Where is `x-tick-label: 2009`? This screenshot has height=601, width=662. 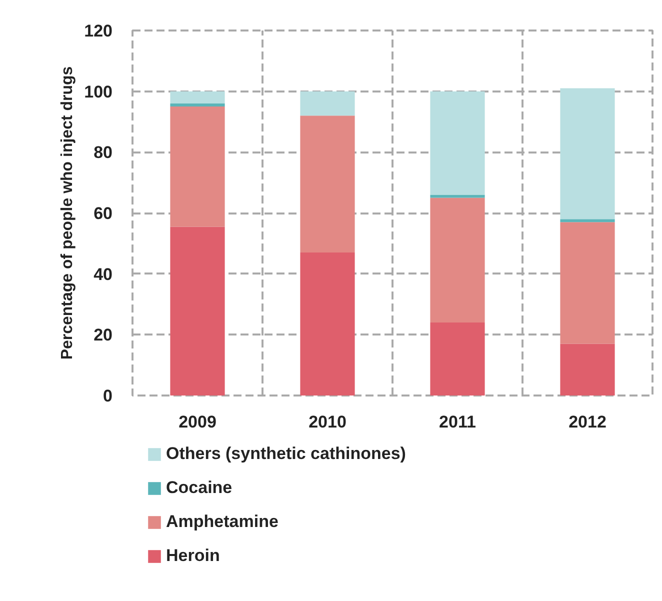
x-tick-label: 2009 is located at coordinates (197, 422).